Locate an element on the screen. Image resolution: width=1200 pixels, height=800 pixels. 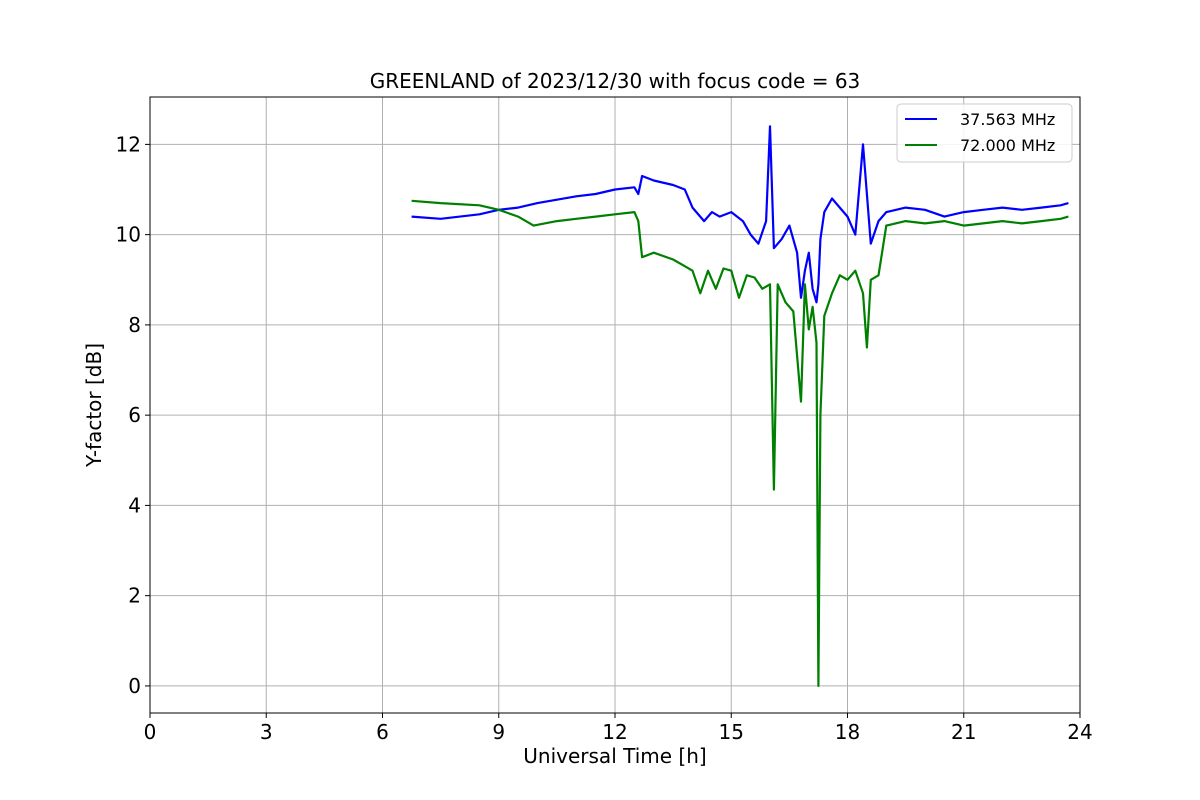
y-tick-label: 4 is located at coordinates (134, 505).